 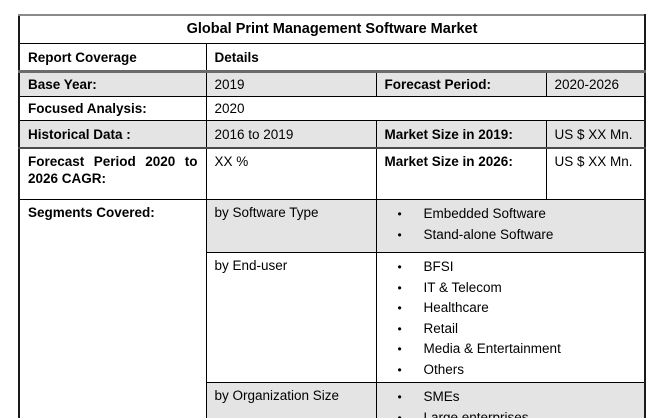 What do you see at coordinates (425, 108) in the screenshot?
I see `focused-analysis-value: 2020` at bounding box center [425, 108].